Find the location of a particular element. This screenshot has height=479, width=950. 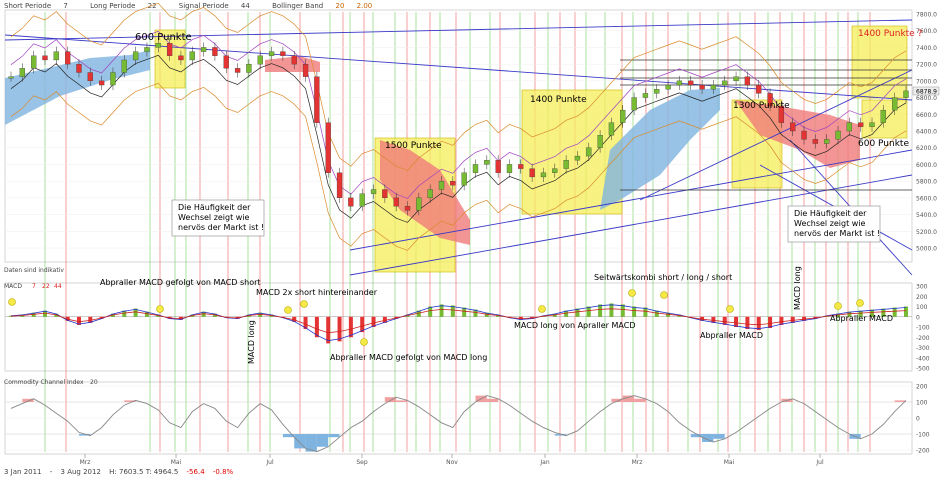

macd-ytick-label: -200 is located at coordinates (923, 338).